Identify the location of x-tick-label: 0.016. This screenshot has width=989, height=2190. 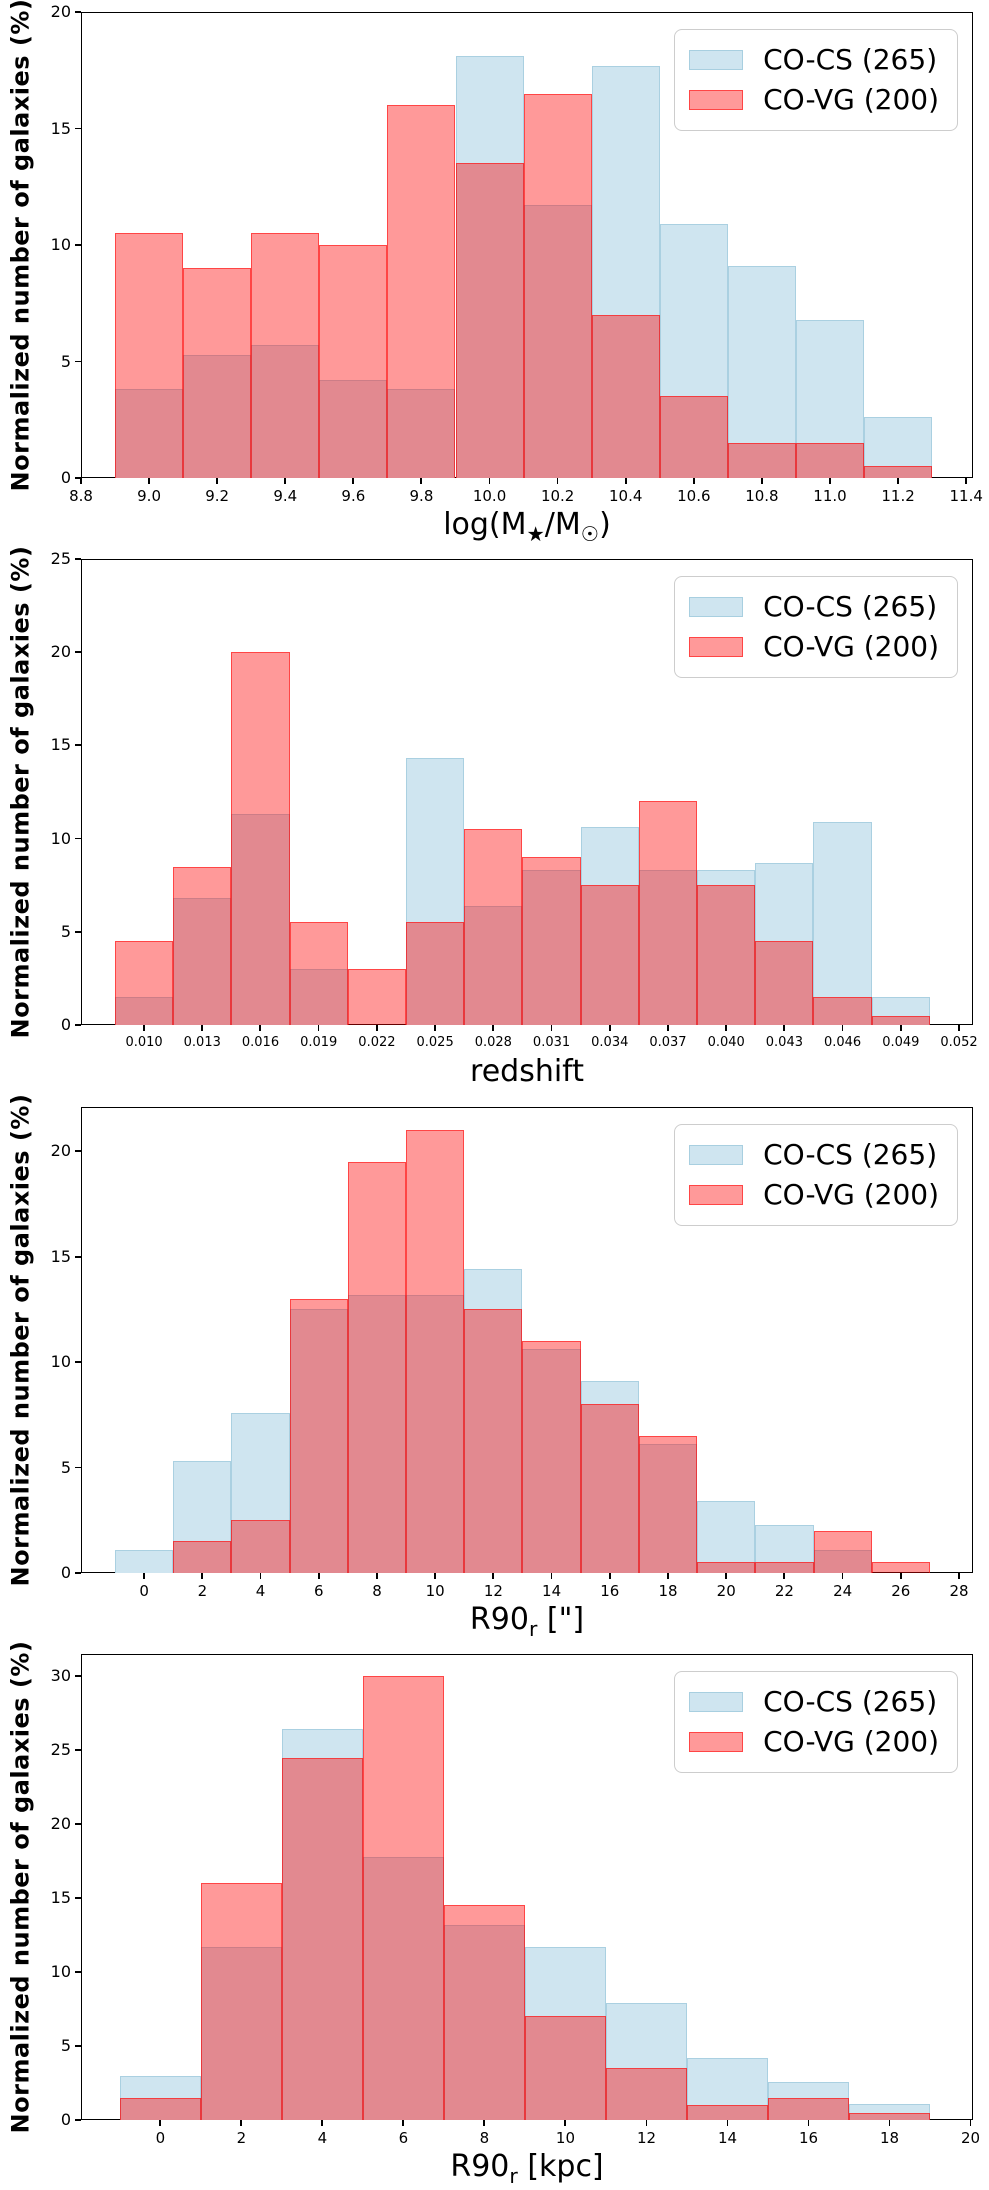
(260, 1042).